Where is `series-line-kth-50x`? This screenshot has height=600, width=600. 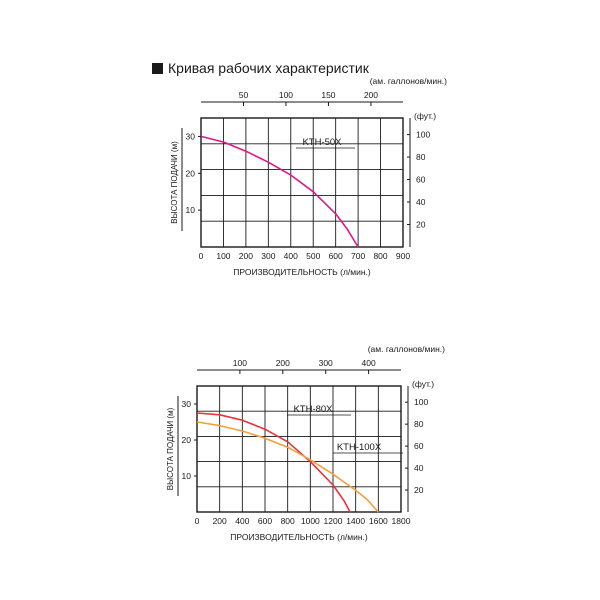 series-line-kth-50x is located at coordinates (279, 191).